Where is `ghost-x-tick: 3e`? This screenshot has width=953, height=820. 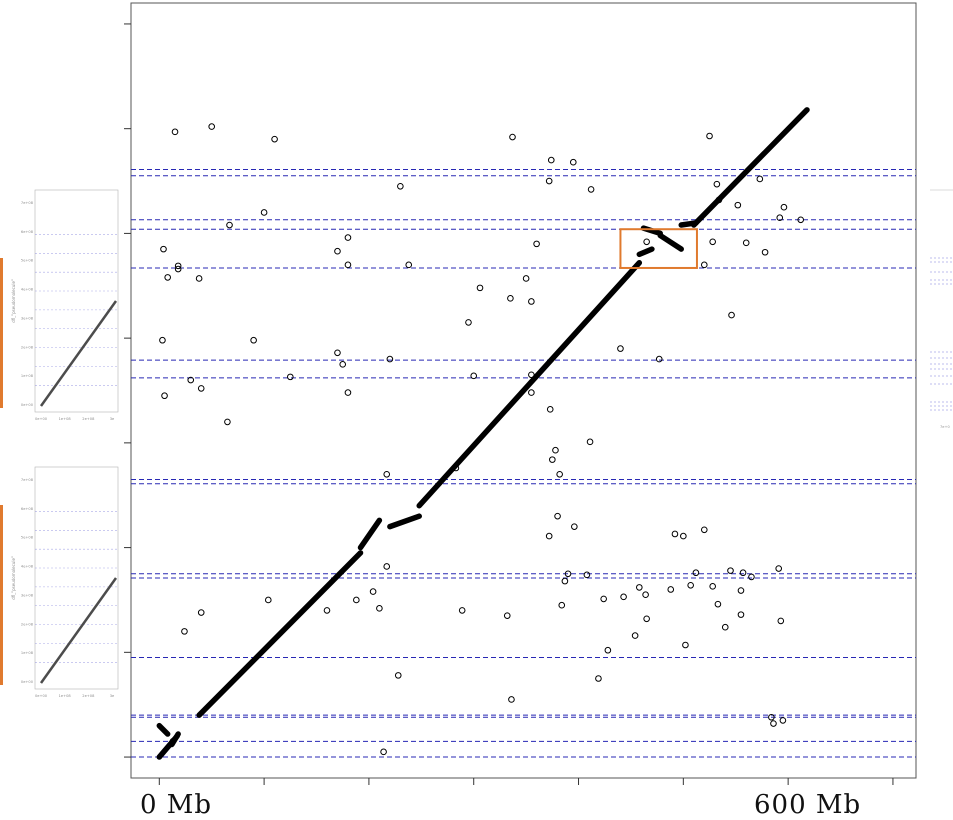 ghost-x-tick: 3e is located at coordinates (112, 696).